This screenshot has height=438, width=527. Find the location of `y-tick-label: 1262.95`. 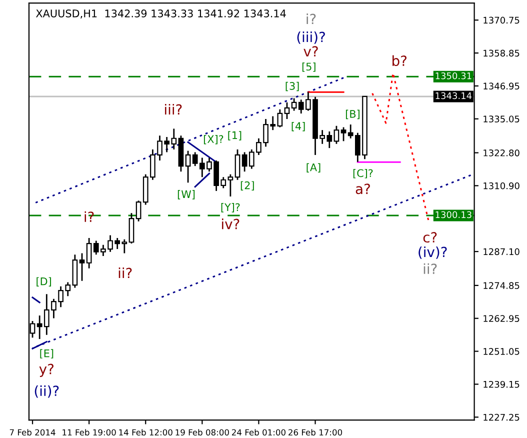

y-tick-label: 1262.95 is located at coordinates (502, 318).